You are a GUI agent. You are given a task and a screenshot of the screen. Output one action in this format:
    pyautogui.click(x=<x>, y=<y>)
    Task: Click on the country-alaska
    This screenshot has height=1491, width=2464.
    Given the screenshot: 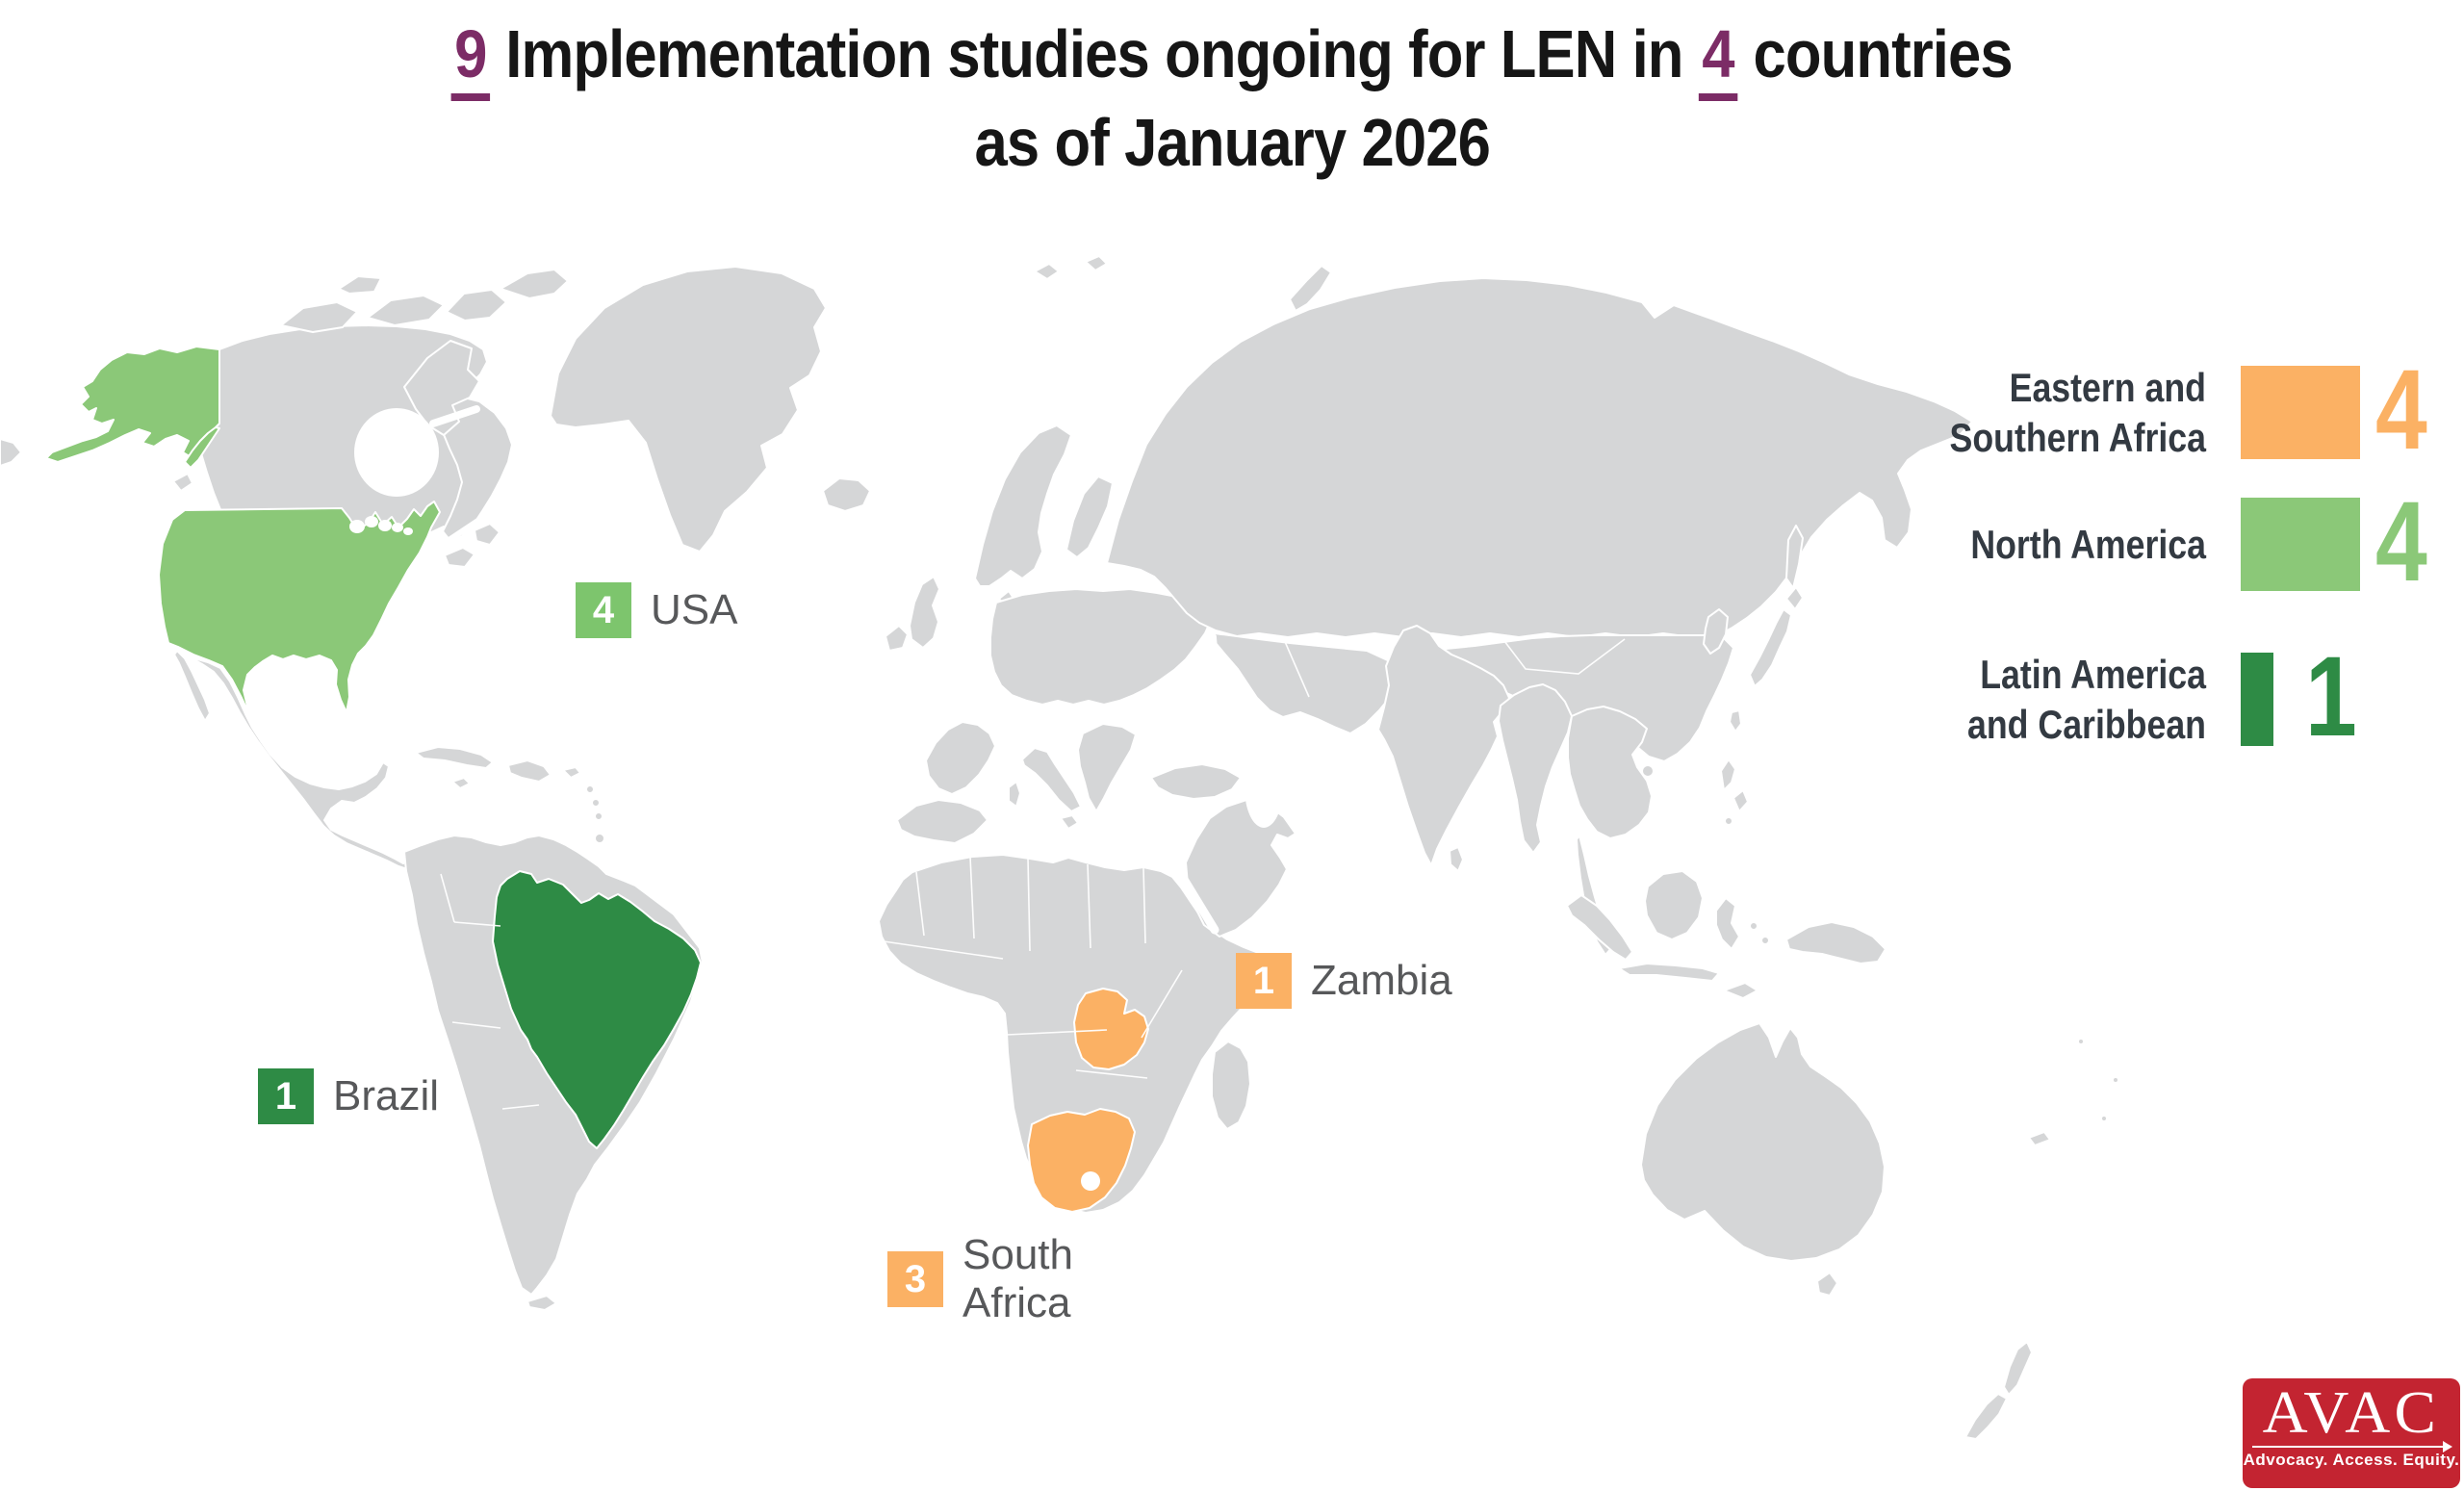 What is the action you would take?
    pyautogui.click(x=132, y=404)
    